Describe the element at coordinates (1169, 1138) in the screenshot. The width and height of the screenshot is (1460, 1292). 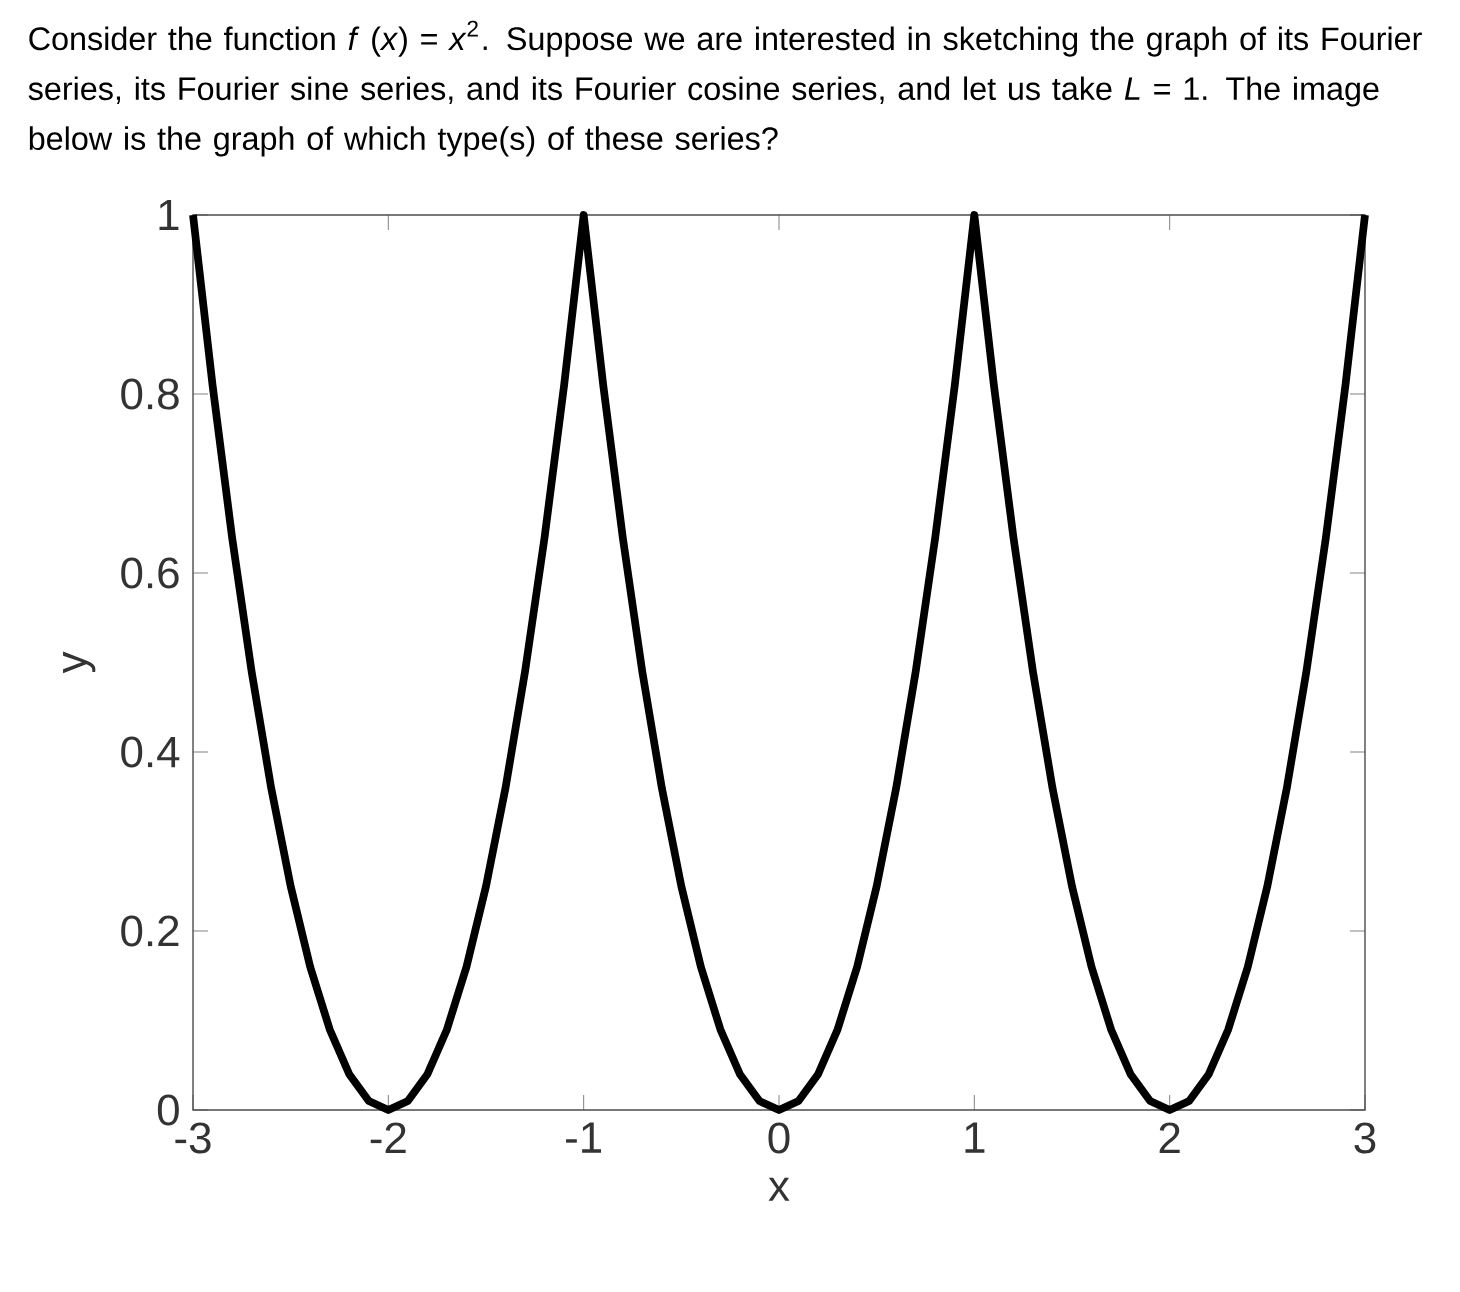
I see `x-tick-label: 2` at that location.